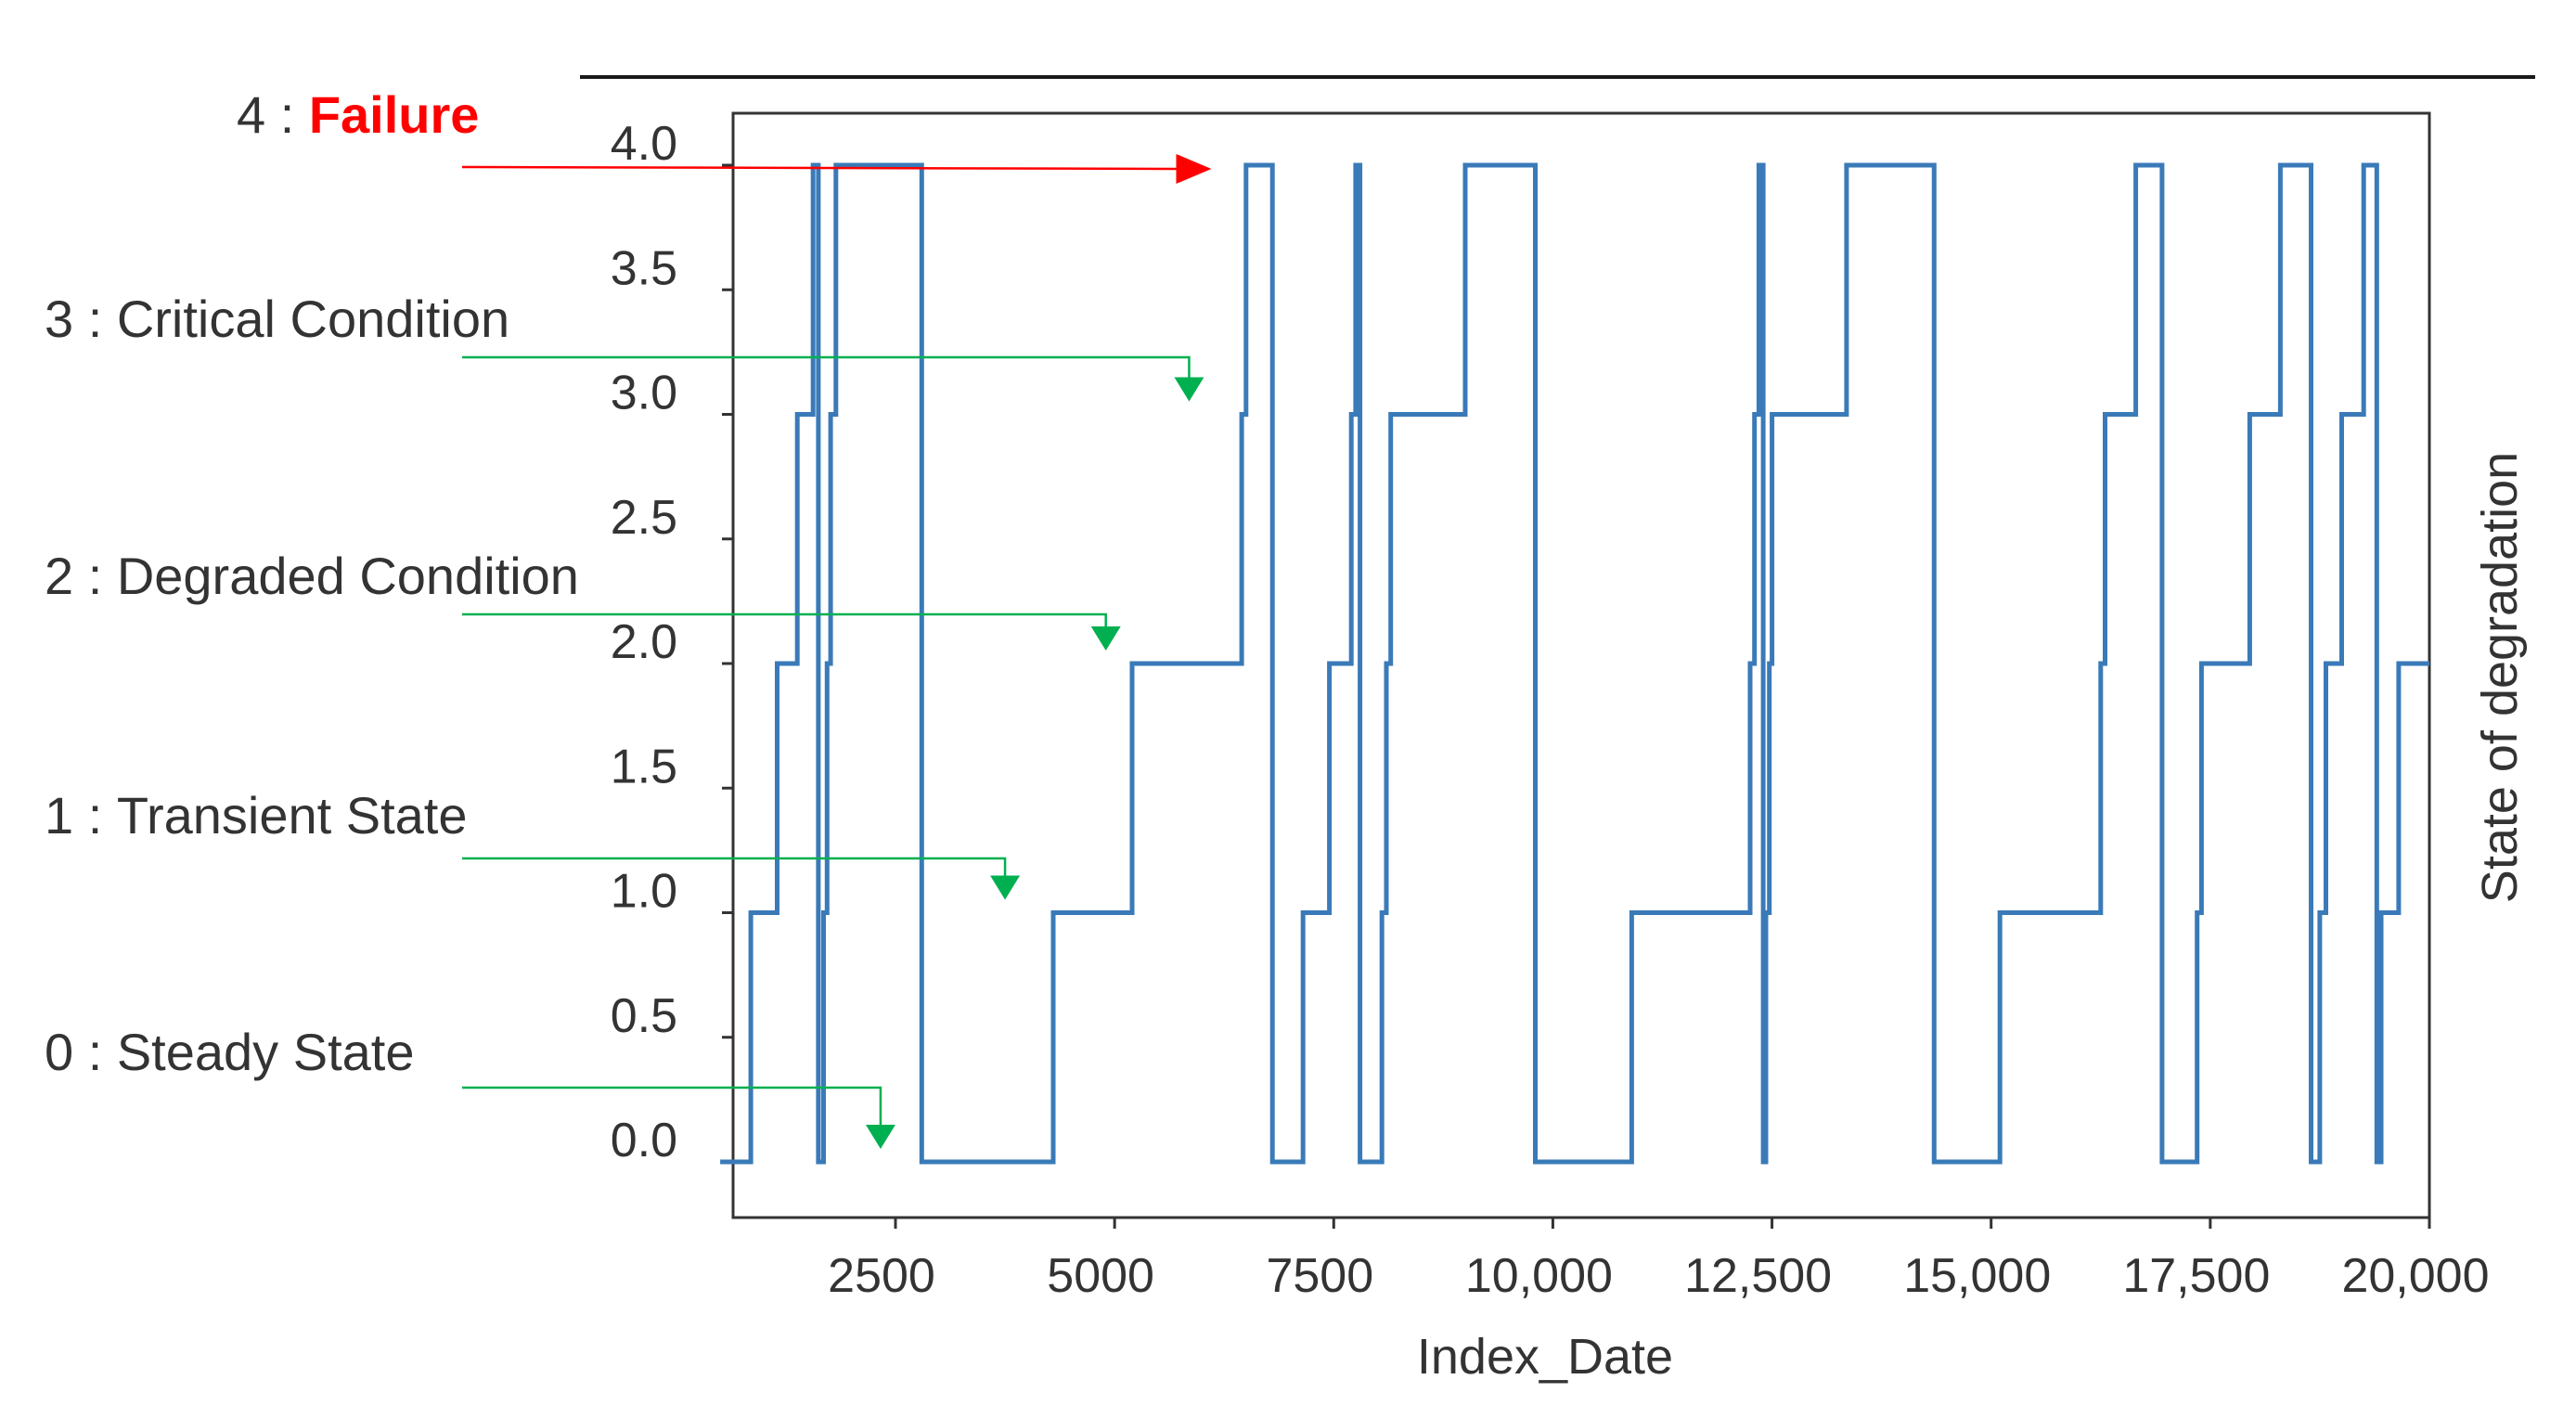 The height and width of the screenshot is (1418, 2576). I want to click on x-axis-title: Index_Date, so click(1545, 1357).